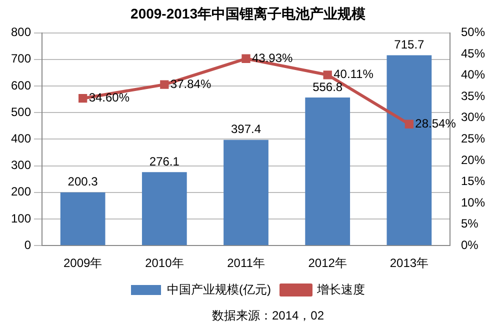  I want to click on data-label: 34.60%, so click(109, 97).